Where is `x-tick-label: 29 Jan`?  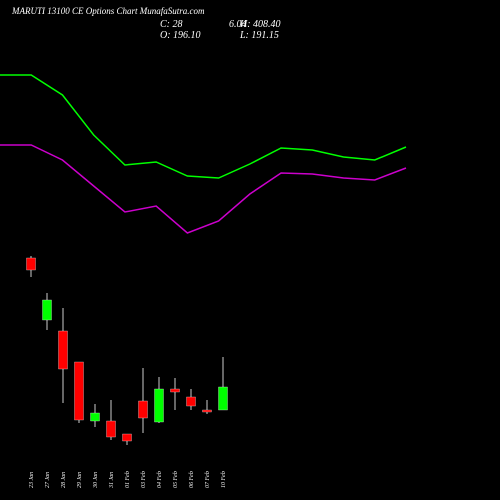 x-tick-label: 29 Jan is located at coordinates (80, 480).